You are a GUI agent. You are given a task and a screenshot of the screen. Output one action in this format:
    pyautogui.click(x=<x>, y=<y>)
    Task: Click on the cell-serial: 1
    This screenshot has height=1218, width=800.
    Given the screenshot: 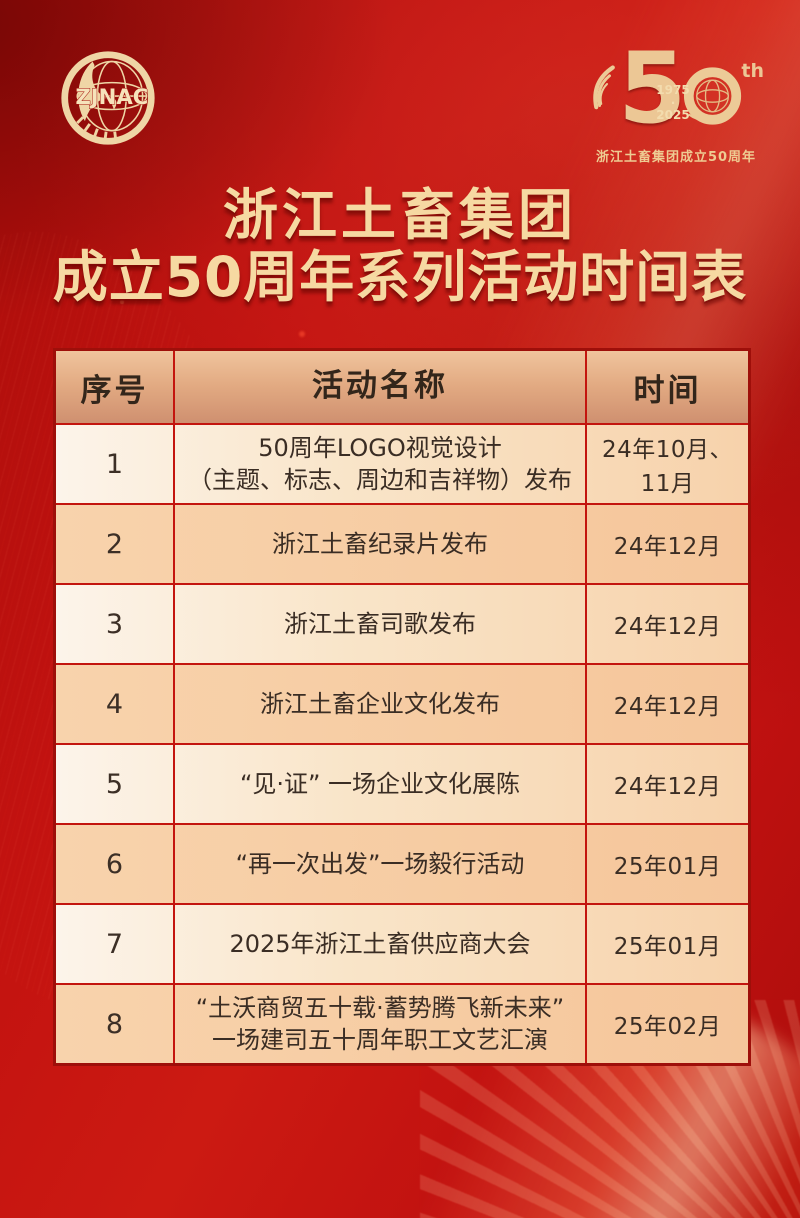 What is the action you would take?
    pyautogui.click(x=115, y=464)
    